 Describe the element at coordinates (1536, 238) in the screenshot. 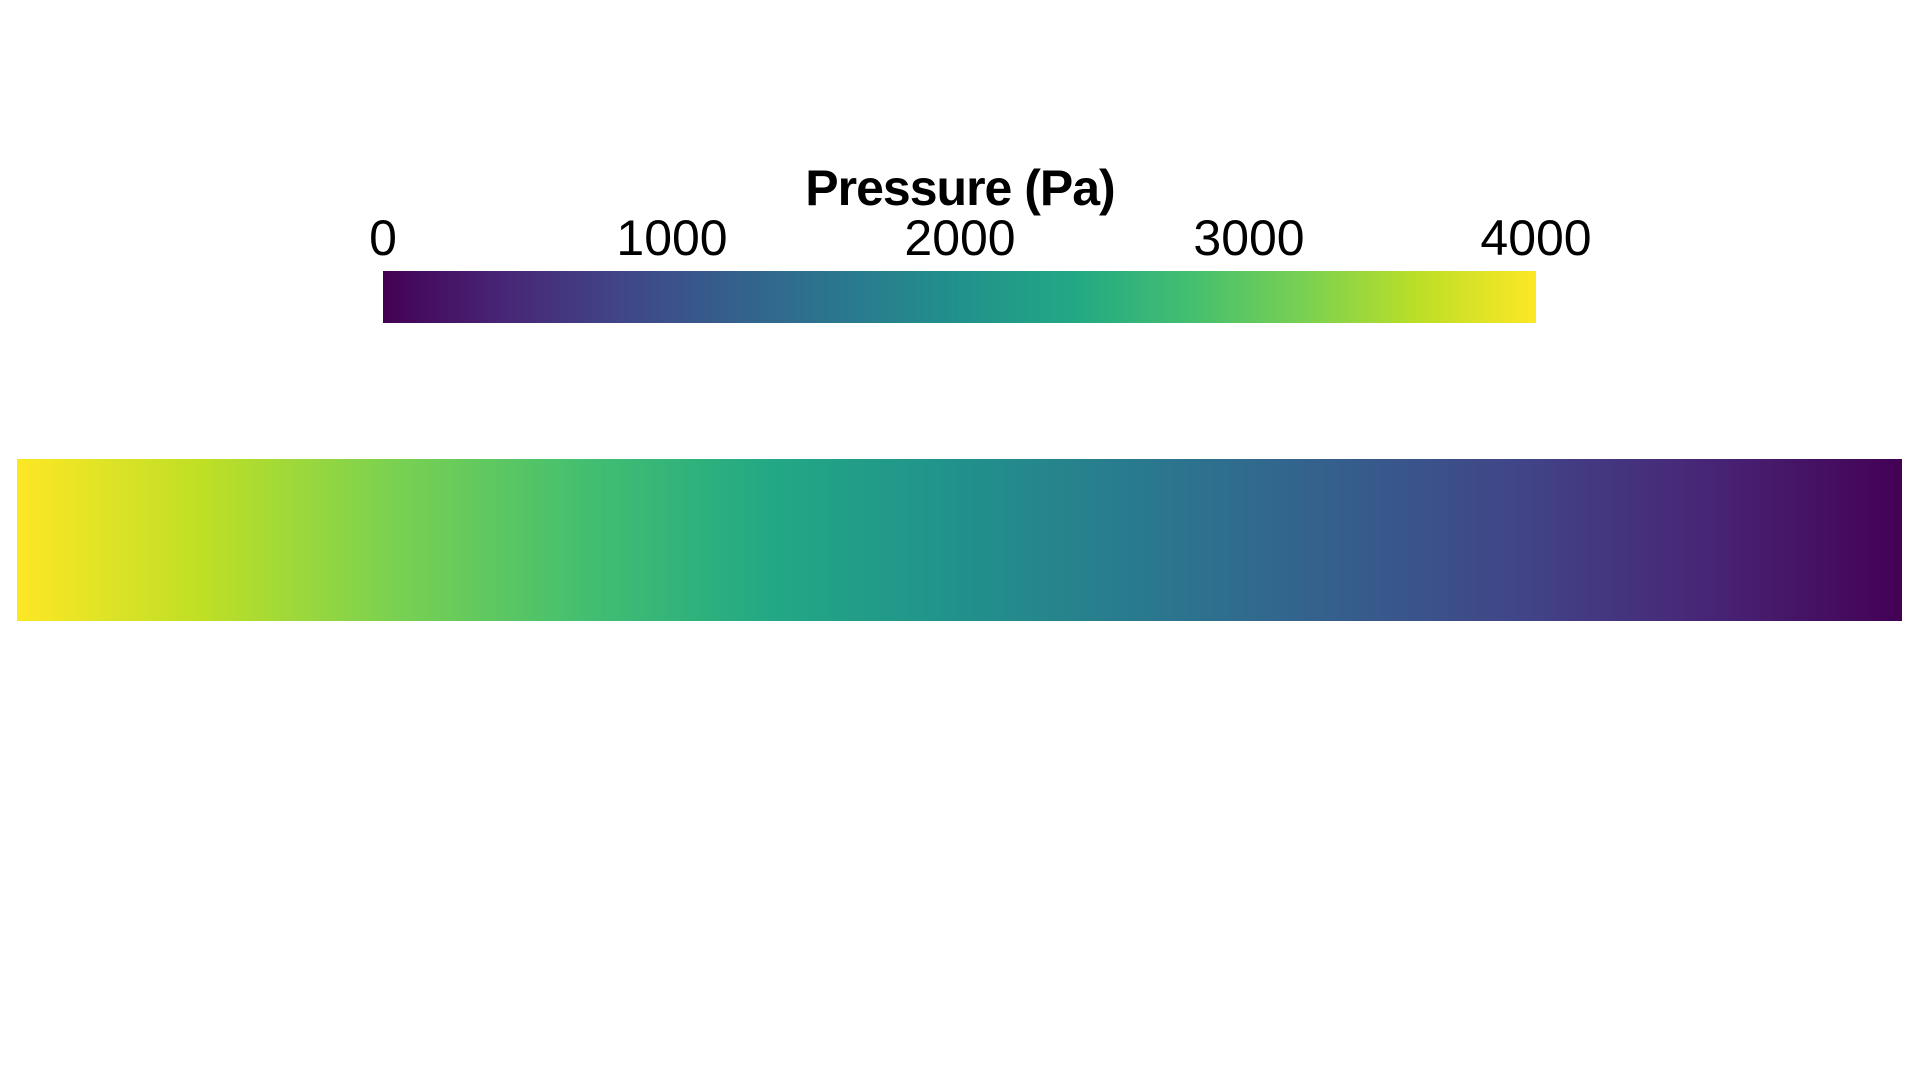

I see `colorbar-tick-label-4000: 4000` at that location.